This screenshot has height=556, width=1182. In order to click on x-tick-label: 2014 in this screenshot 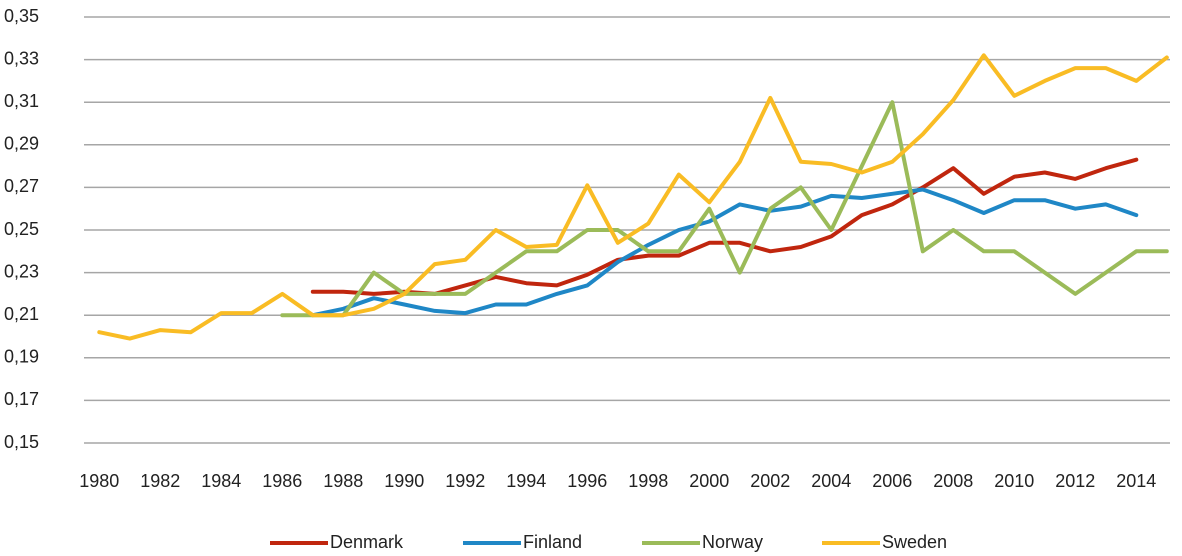, I will do `click(1136, 481)`.